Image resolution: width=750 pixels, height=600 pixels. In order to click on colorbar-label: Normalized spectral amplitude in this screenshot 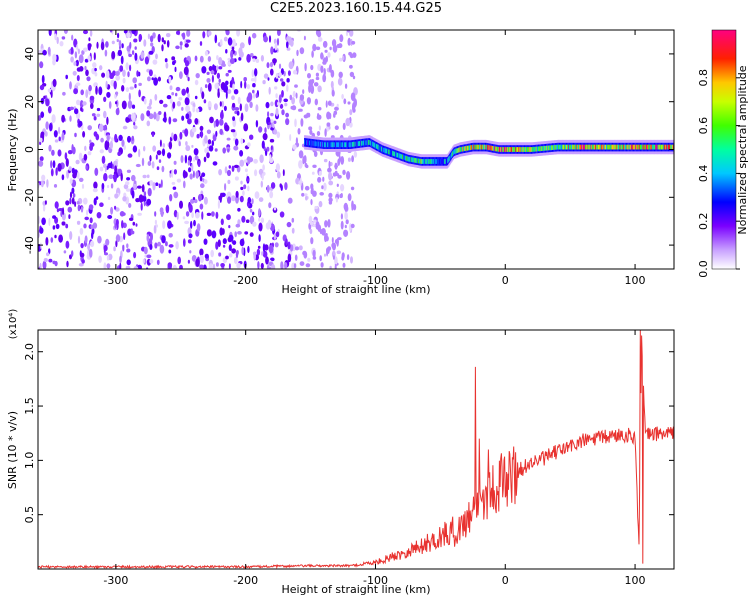, I will do `click(742, 149)`.